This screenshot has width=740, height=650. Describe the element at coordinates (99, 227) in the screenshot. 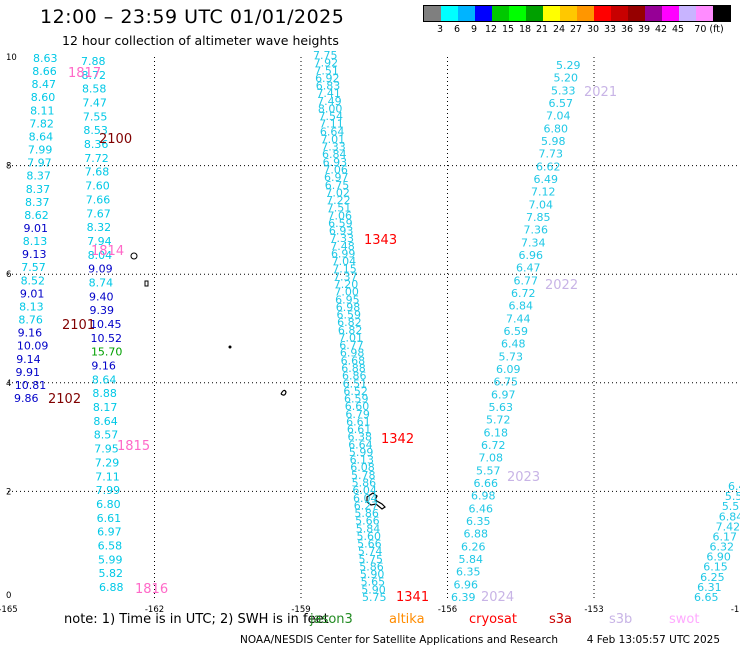

I see `wave-height-value: 8.32` at that location.